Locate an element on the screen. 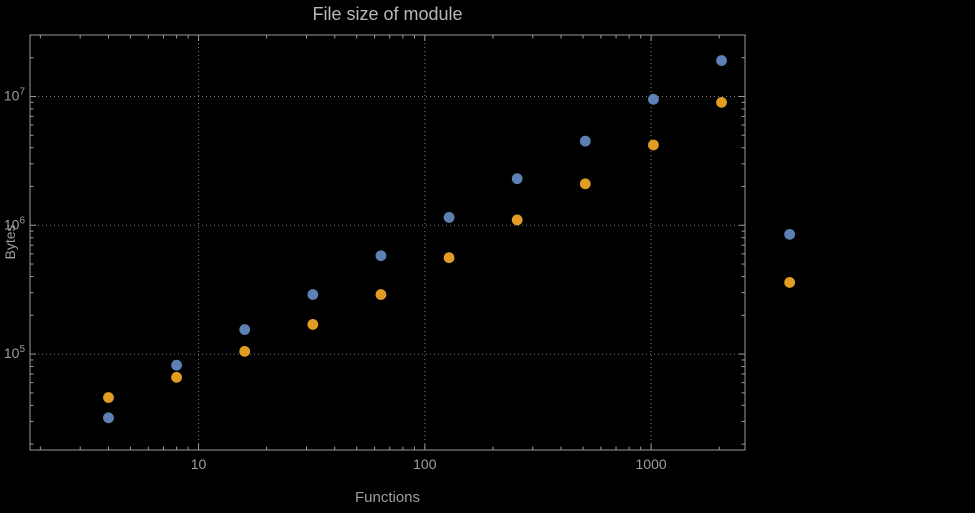 This screenshot has height=513, width=975. chart-title: File size of module is located at coordinates (387, 14).